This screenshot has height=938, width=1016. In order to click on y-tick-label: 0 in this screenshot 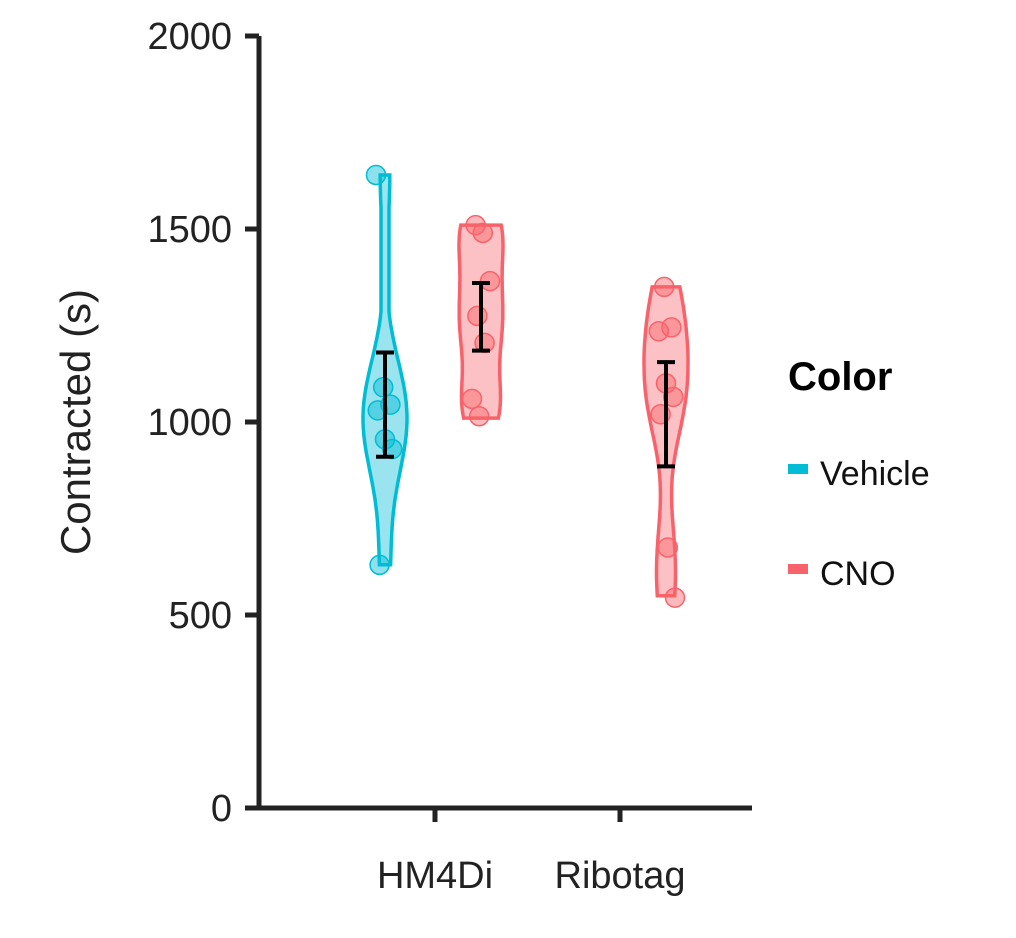, I will do `click(221, 809)`.